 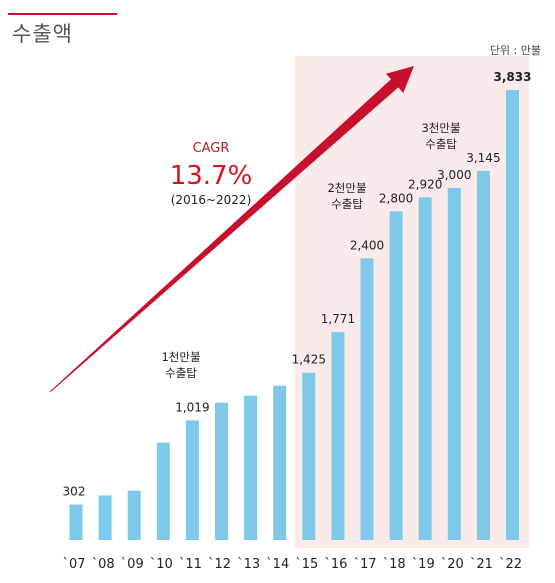 What do you see at coordinates (181, 373) in the screenshot?
I see `annotation-10m-line2: 수출탑` at bounding box center [181, 373].